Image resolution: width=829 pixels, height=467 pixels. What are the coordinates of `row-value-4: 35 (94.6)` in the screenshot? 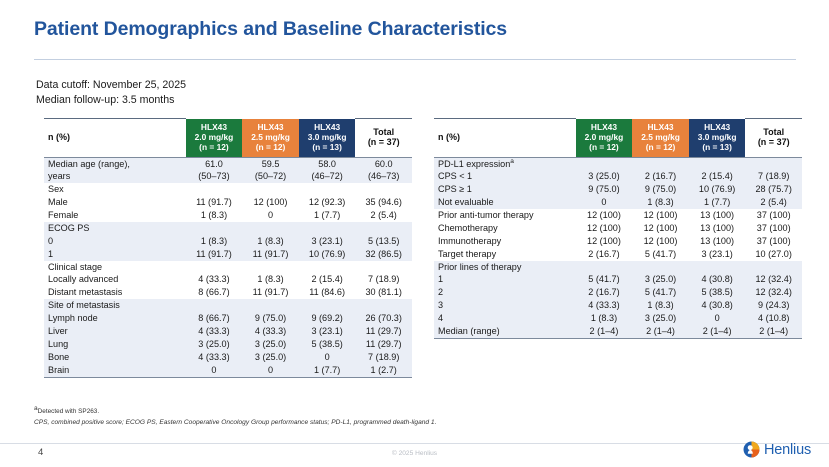 It's located at (383, 203).